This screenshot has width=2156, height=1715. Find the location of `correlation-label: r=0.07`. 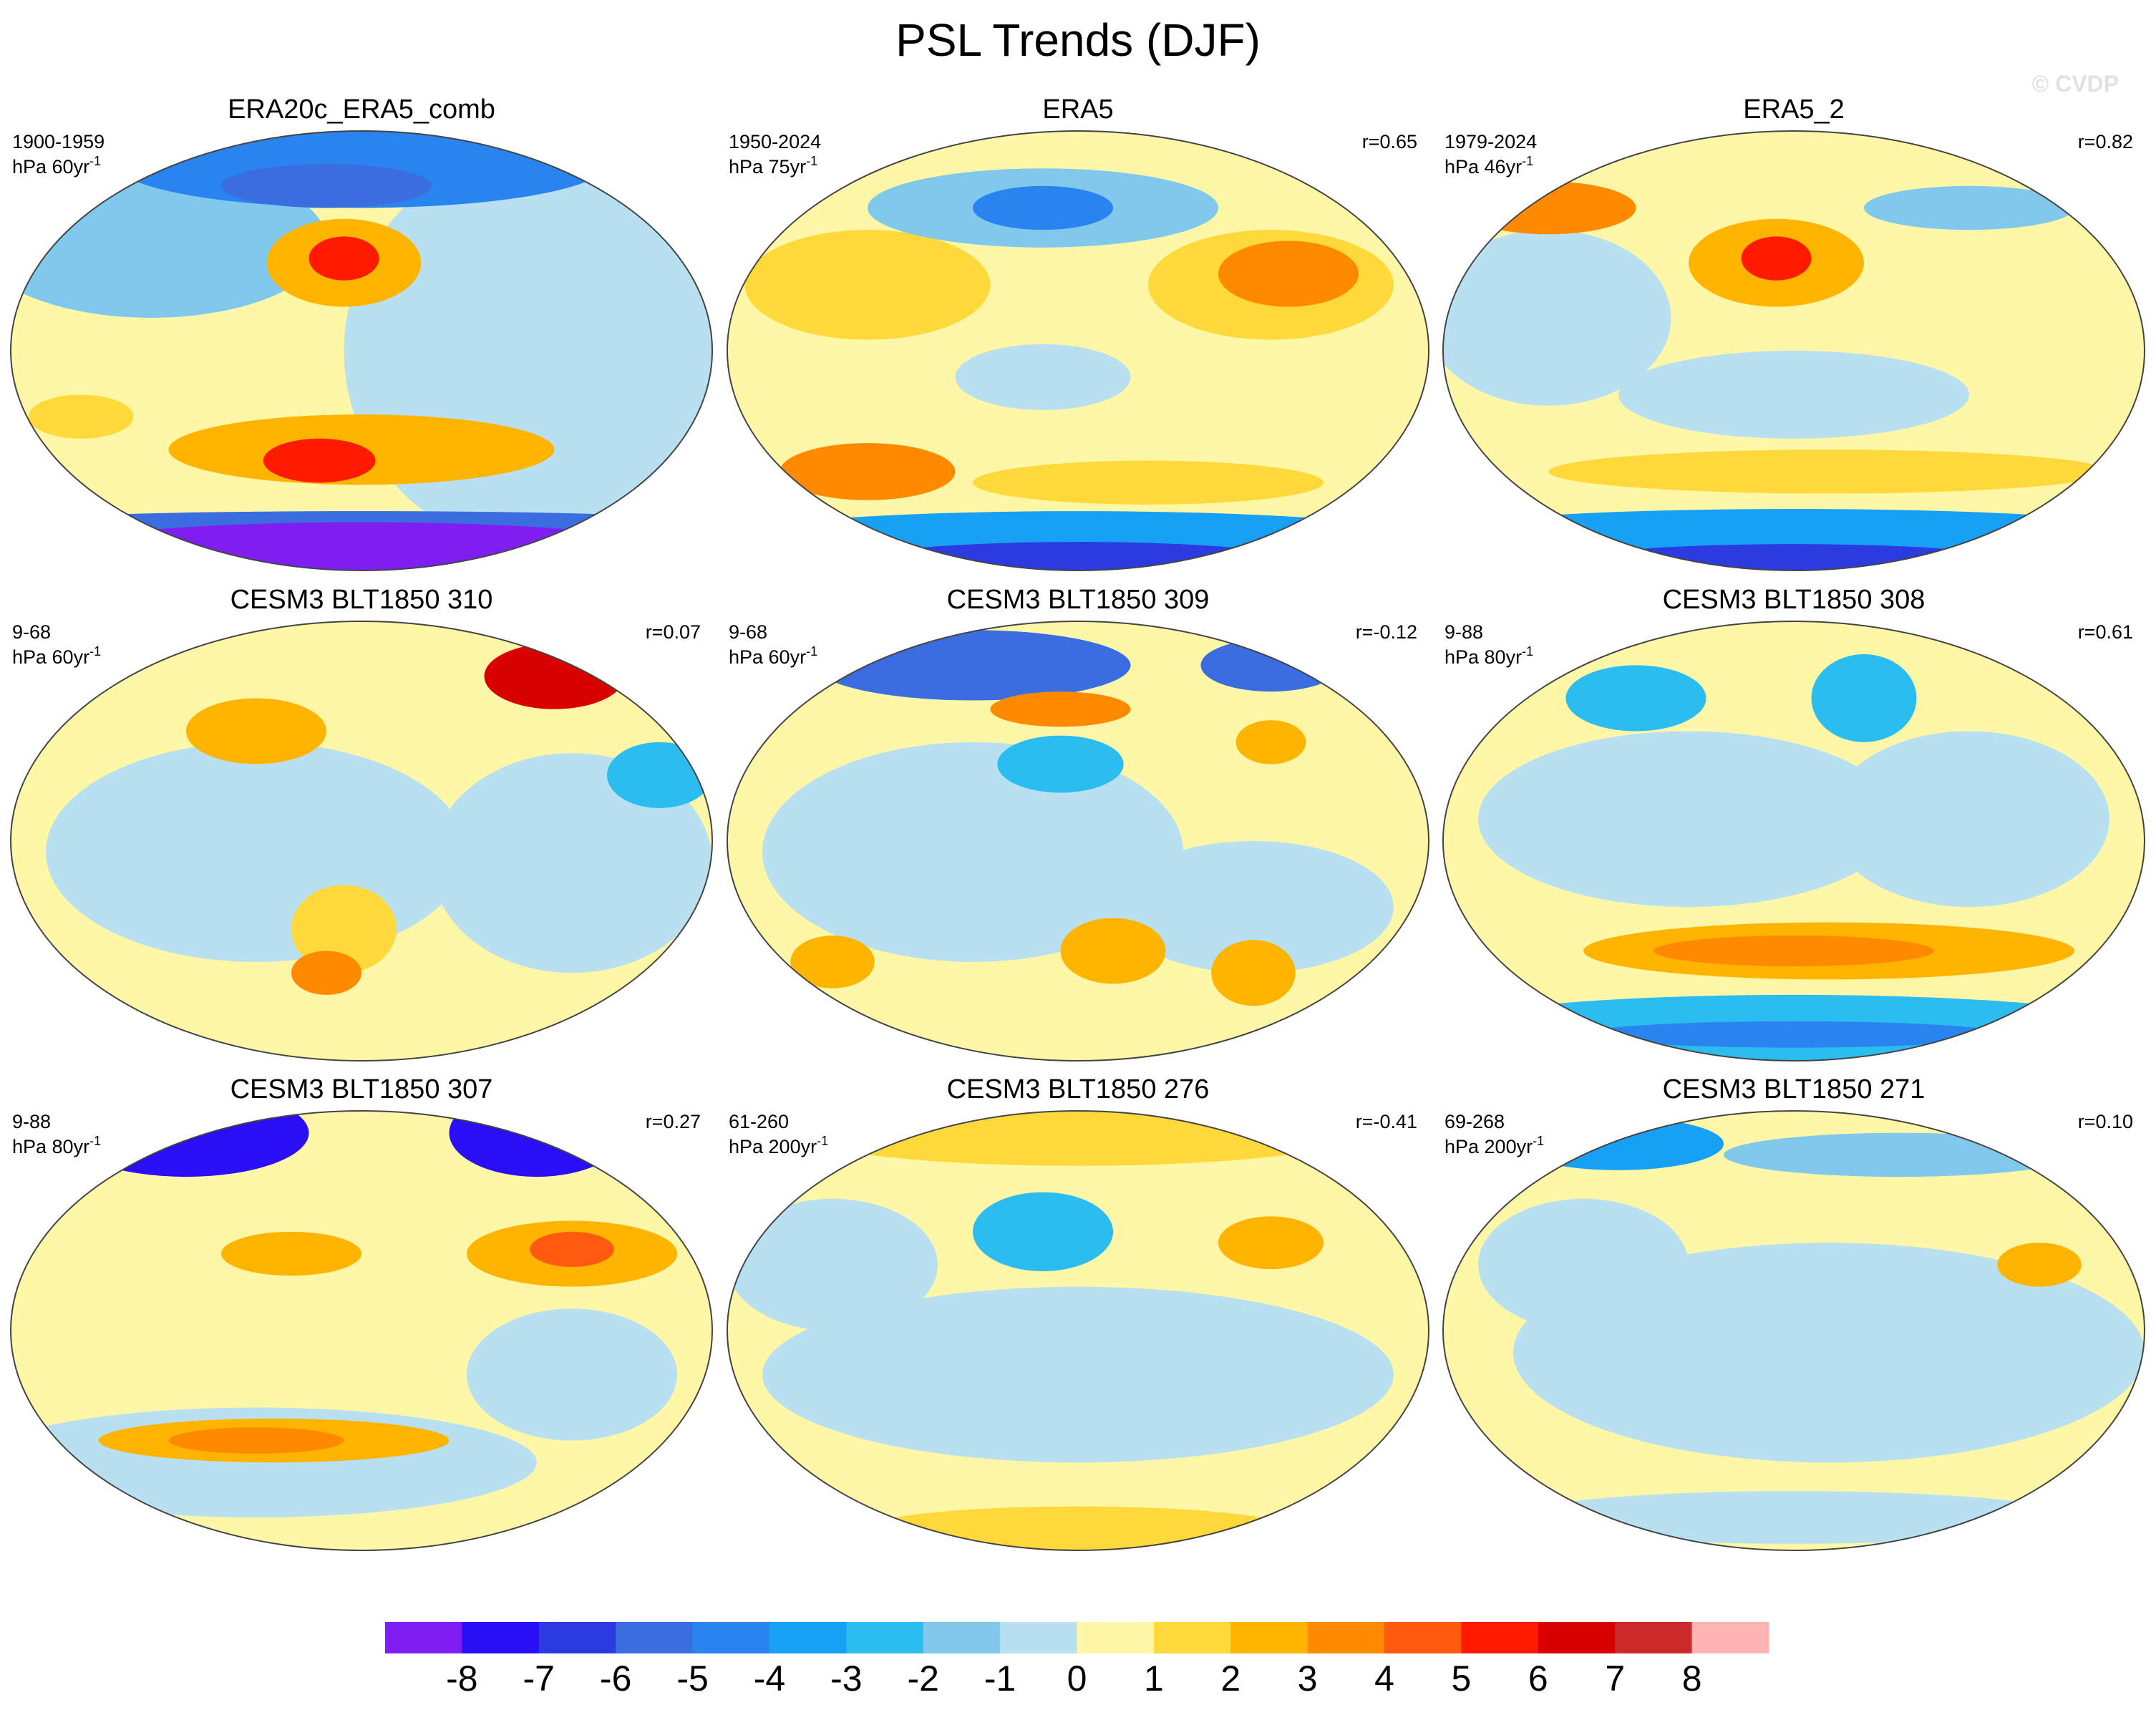

correlation-label: r=0.07 is located at coordinates (673, 632).